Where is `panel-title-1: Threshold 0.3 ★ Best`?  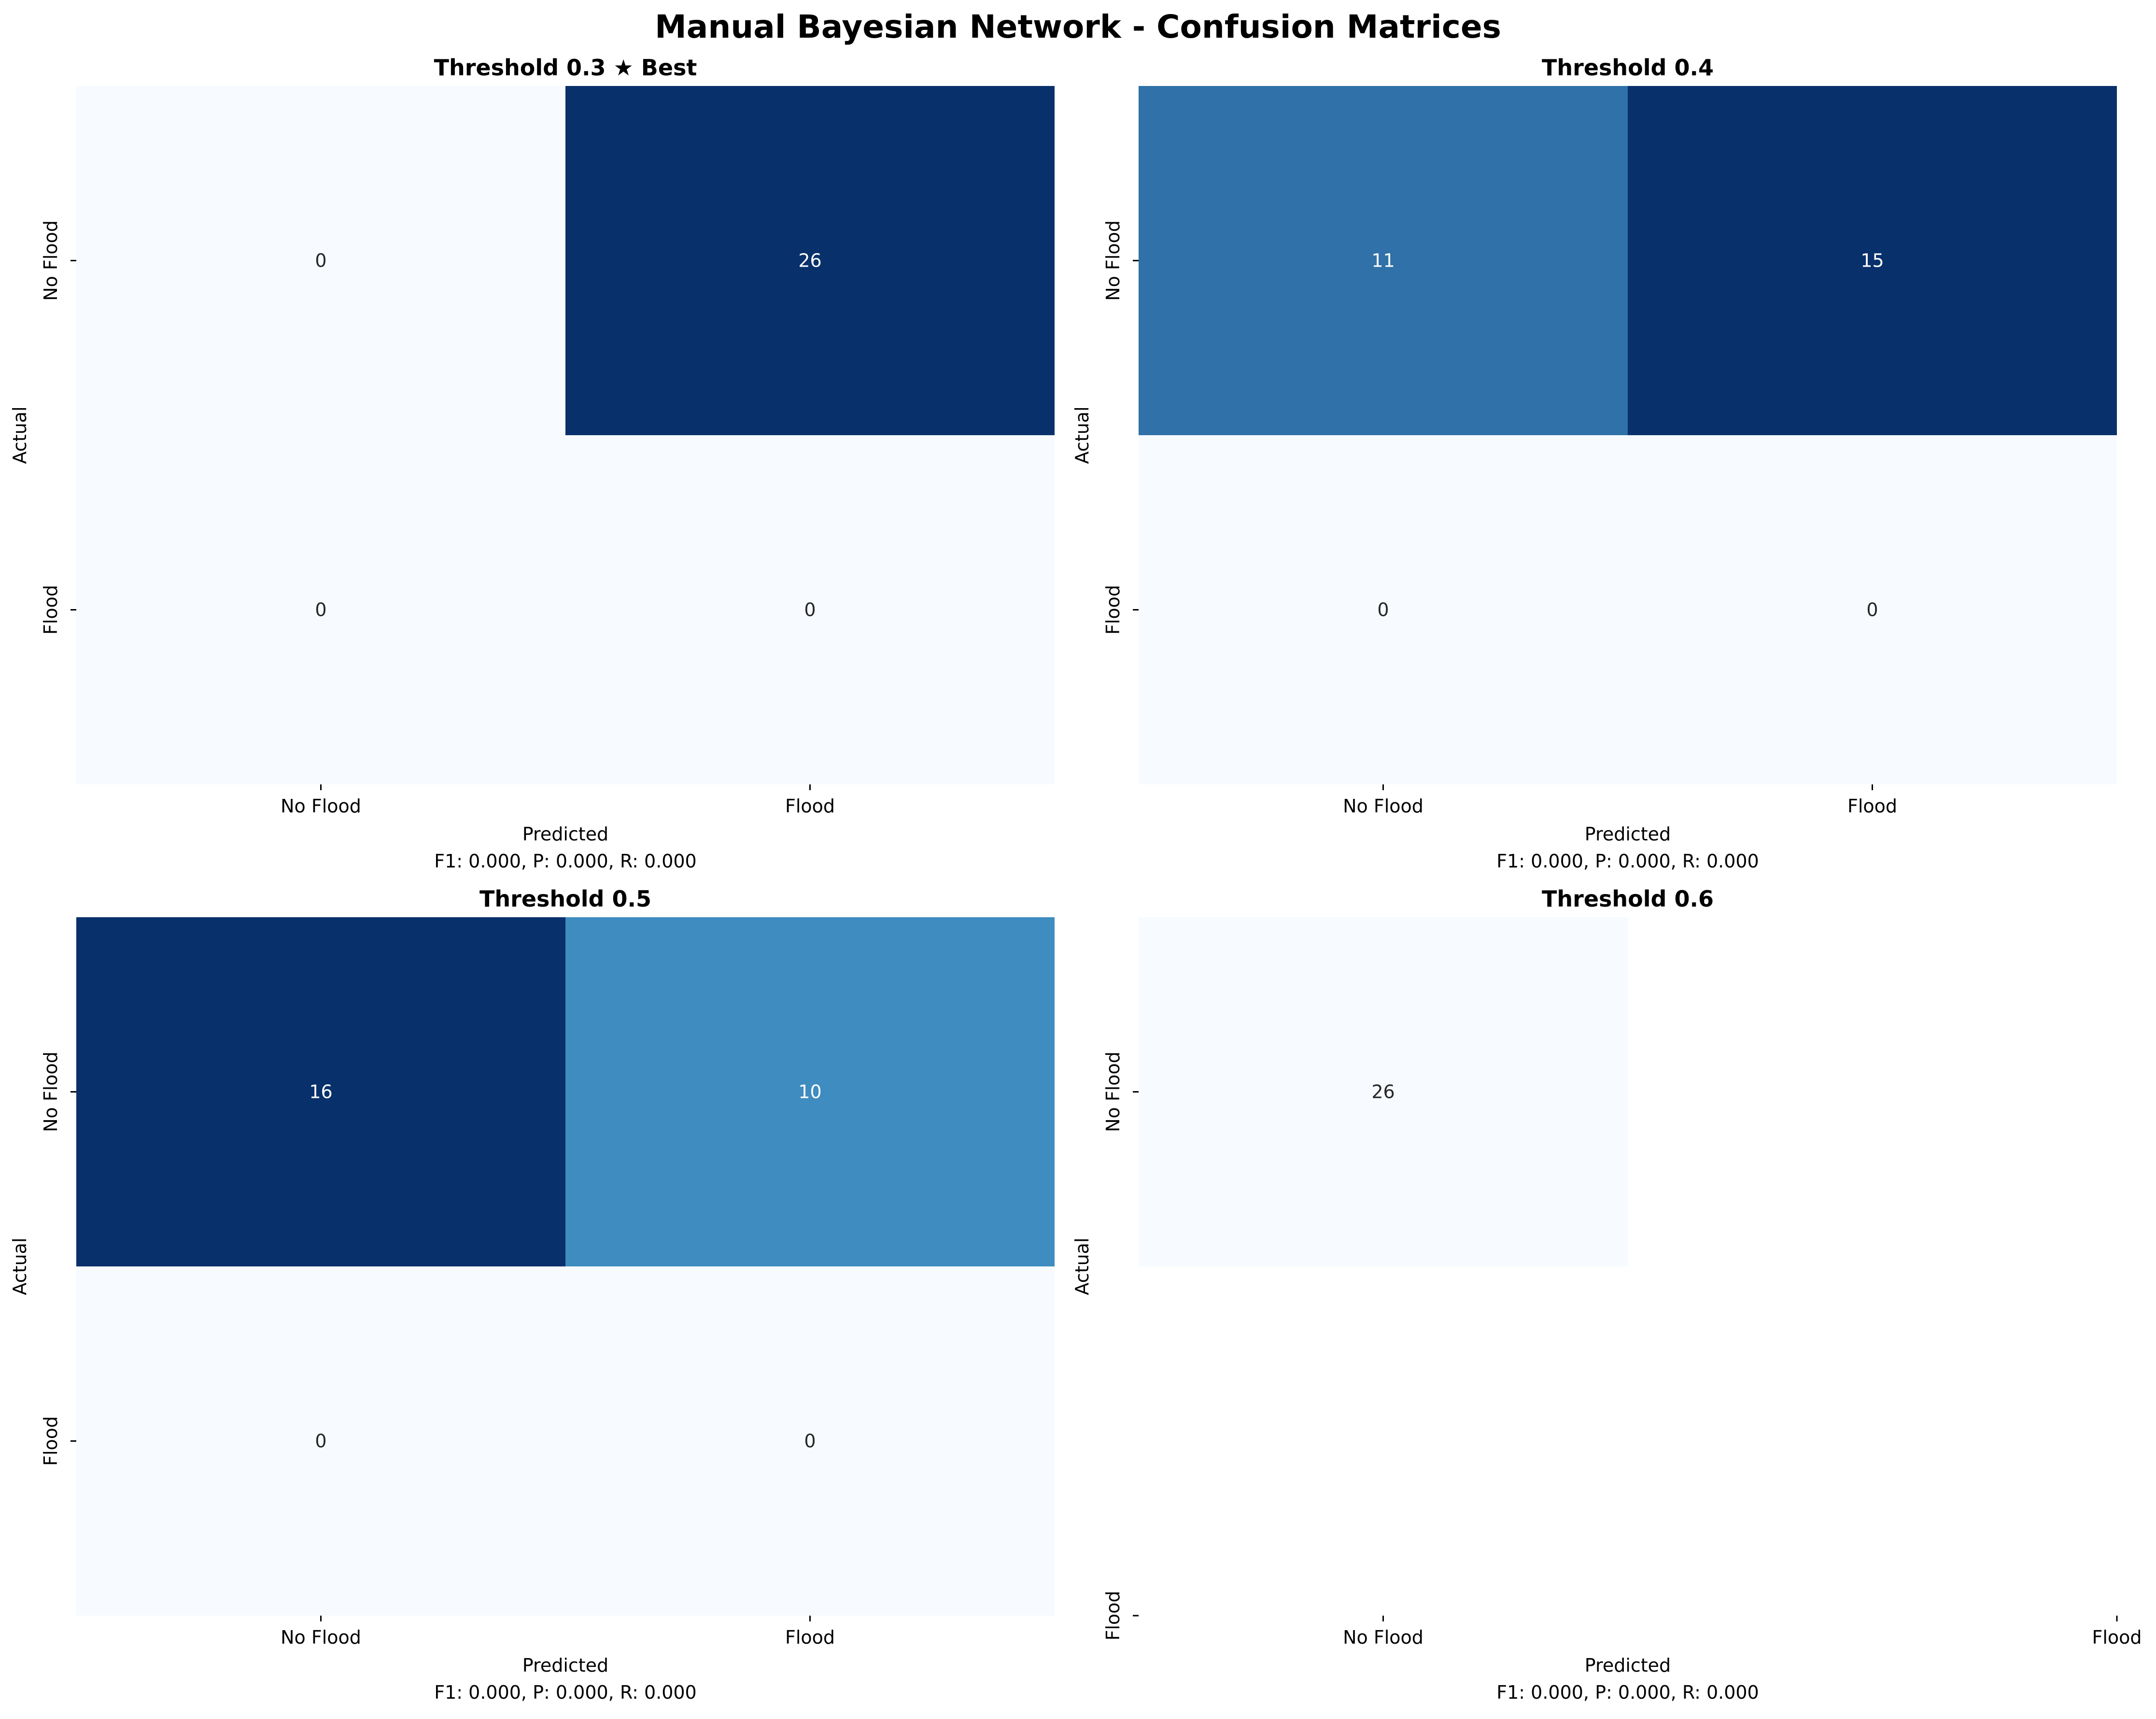 panel-title-1: Threshold 0.3 ★ Best is located at coordinates (565, 68).